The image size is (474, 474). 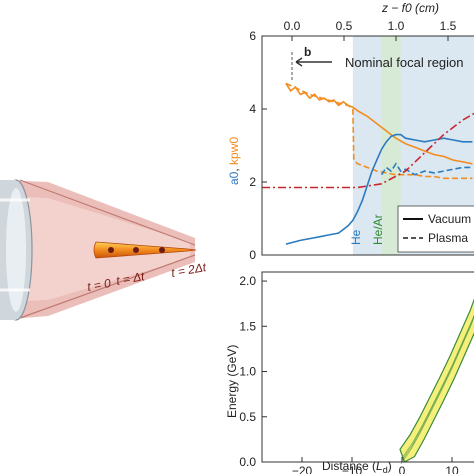 I want to click on plasma-channel, so click(x=145, y=250).